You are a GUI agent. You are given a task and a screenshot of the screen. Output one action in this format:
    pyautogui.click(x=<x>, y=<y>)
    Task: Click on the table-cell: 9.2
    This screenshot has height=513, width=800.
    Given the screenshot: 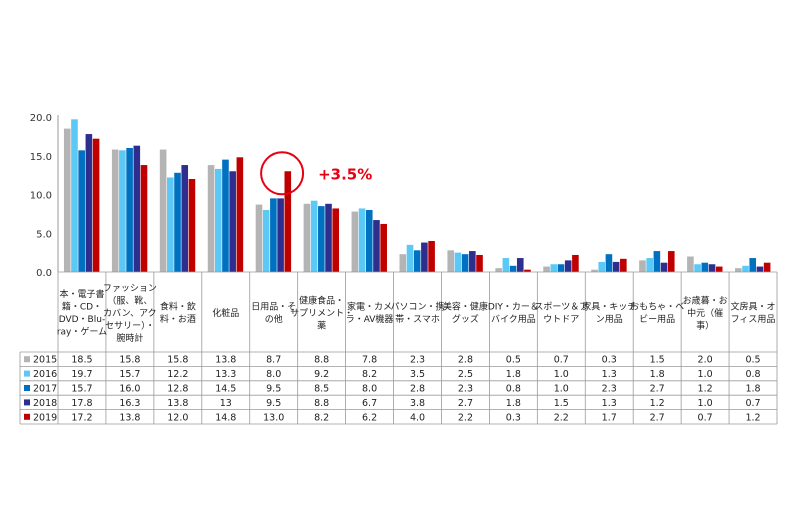 What is the action you would take?
    pyautogui.click(x=321, y=374)
    